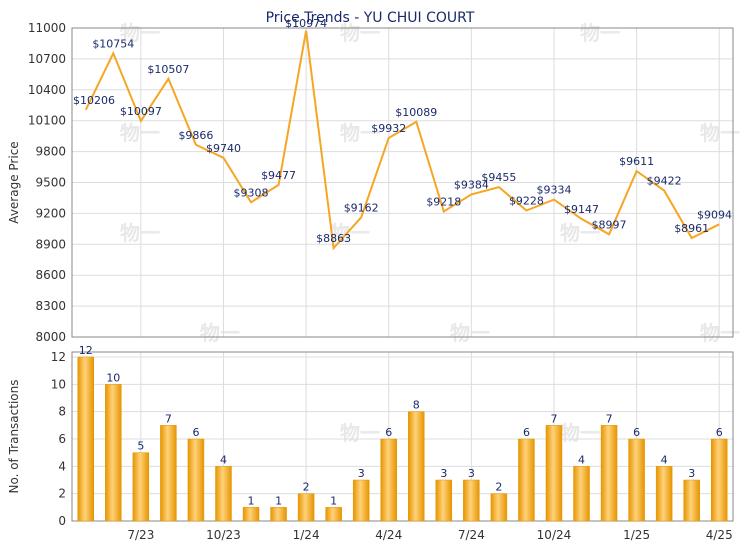 This screenshot has height=550, width=740. What do you see at coordinates (113, 43) in the screenshot?
I see `price-data-label: $10754` at bounding box center [113, 43].